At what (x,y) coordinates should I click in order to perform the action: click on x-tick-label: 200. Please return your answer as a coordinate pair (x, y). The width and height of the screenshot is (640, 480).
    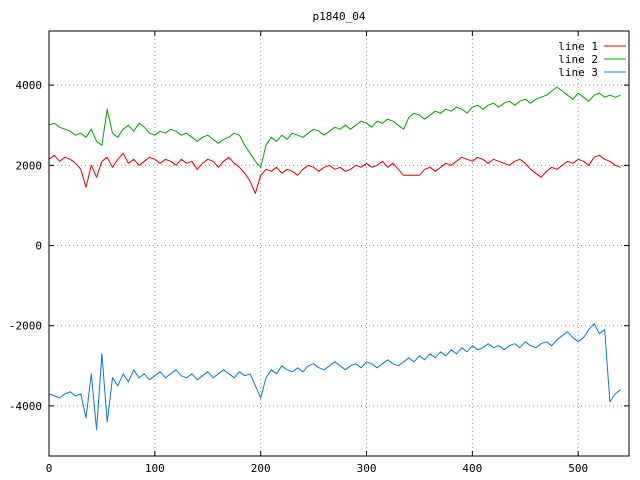
    Looking at the image, I should click on (261, 468).